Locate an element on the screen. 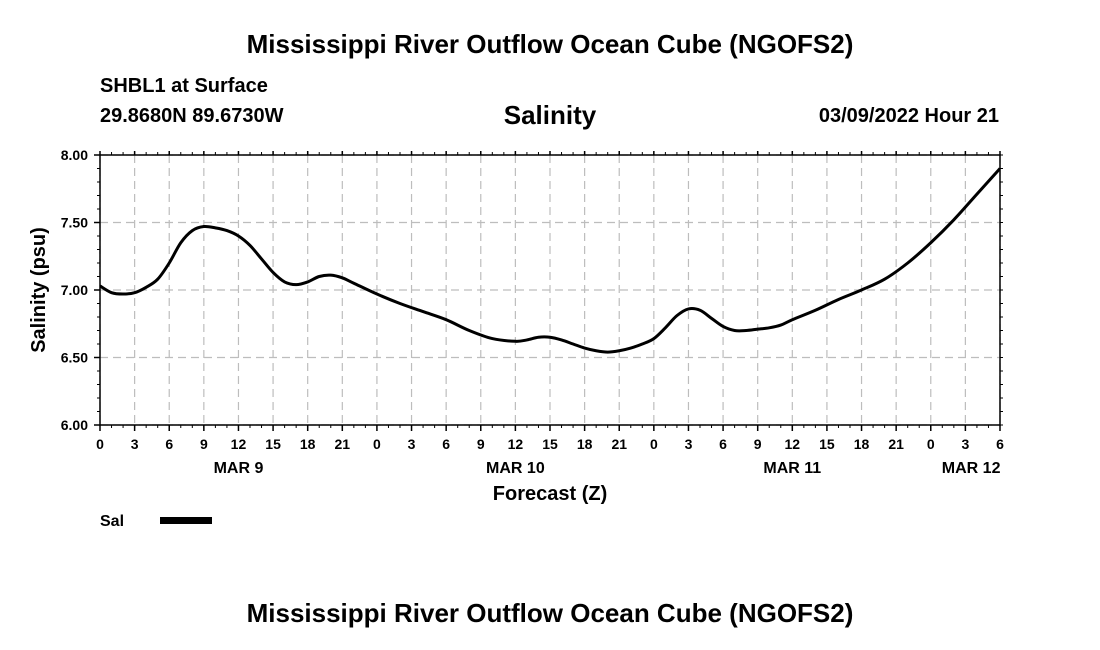 This screenshot has height=650, width=1100. x-axis-label: Forecast (Z) is located at coordinates (550, 494).